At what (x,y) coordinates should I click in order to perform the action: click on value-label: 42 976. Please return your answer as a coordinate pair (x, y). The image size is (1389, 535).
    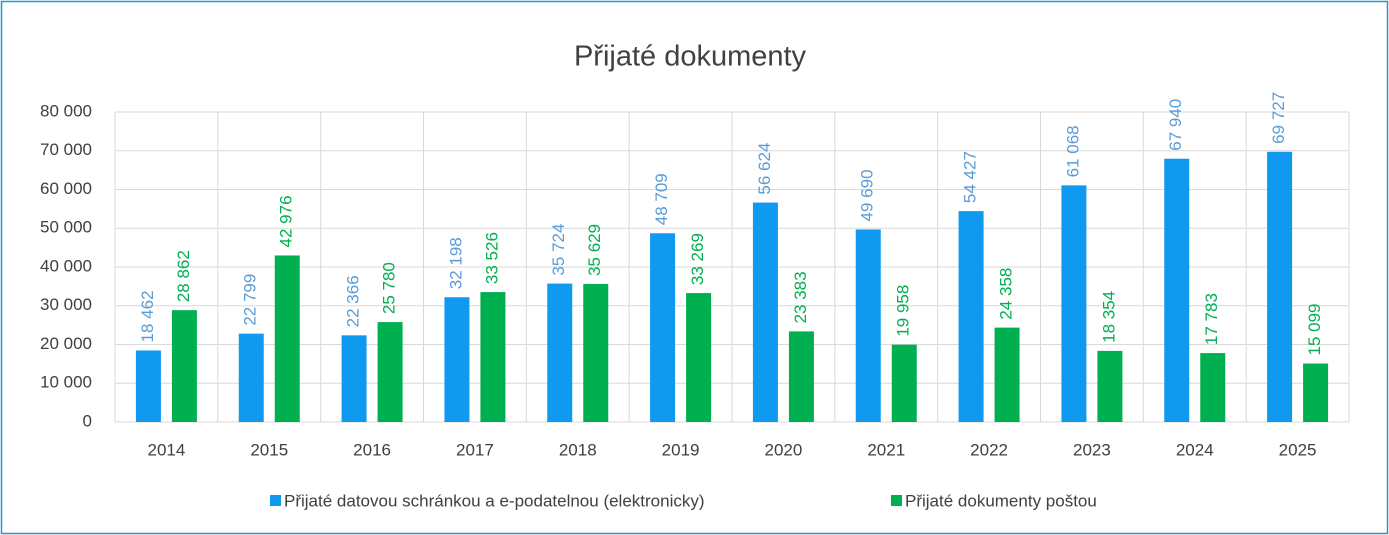
    Looking at the image, I should click on (286, 221).